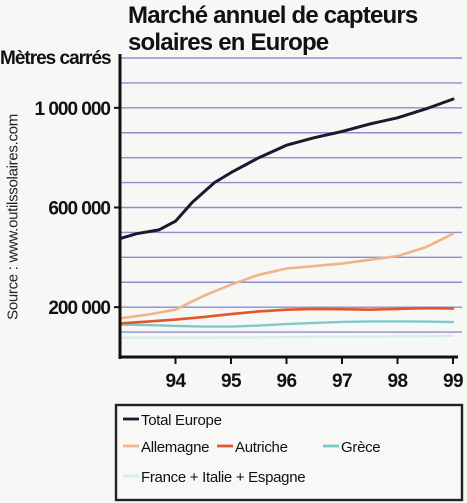 The height and width of the screenshot is (503, 467). I want to click on chart-title-line-1: Marché annuel de capteurs, so click(273, 15).